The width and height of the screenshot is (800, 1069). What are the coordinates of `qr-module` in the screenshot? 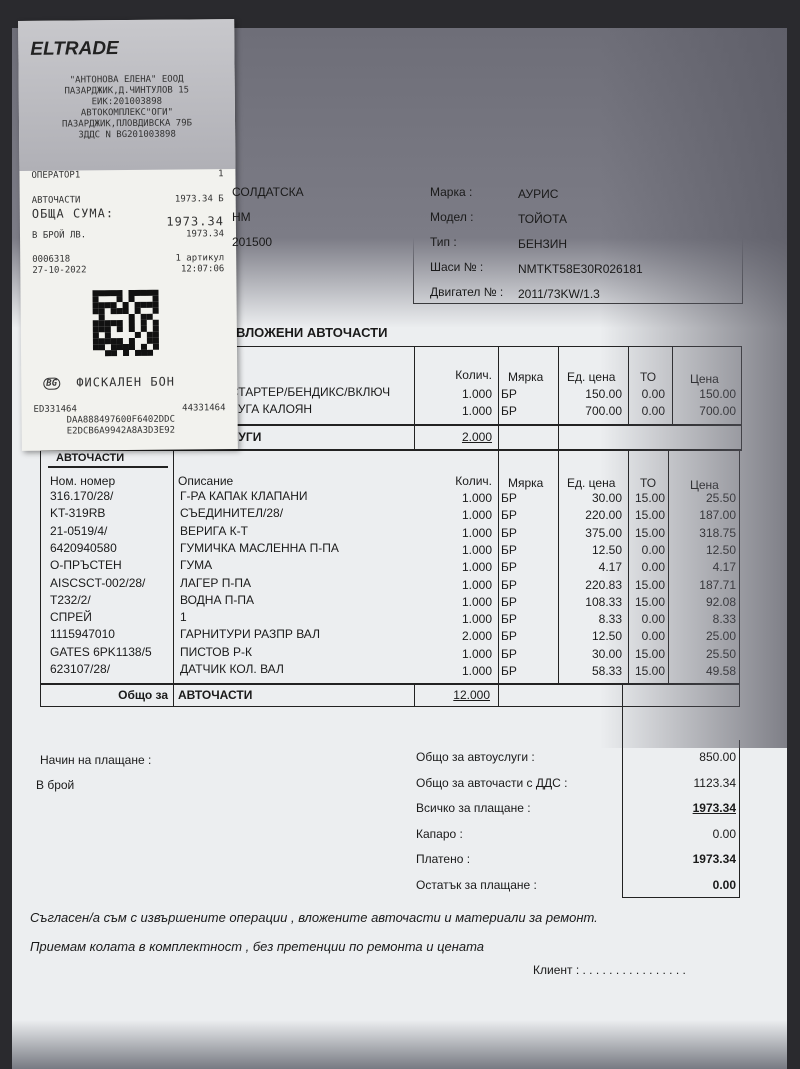 It's located at (156, 353).